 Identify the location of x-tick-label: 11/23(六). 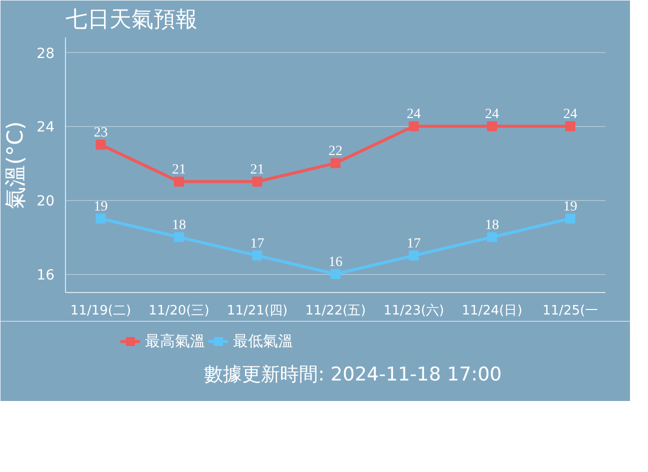
(413, 311).